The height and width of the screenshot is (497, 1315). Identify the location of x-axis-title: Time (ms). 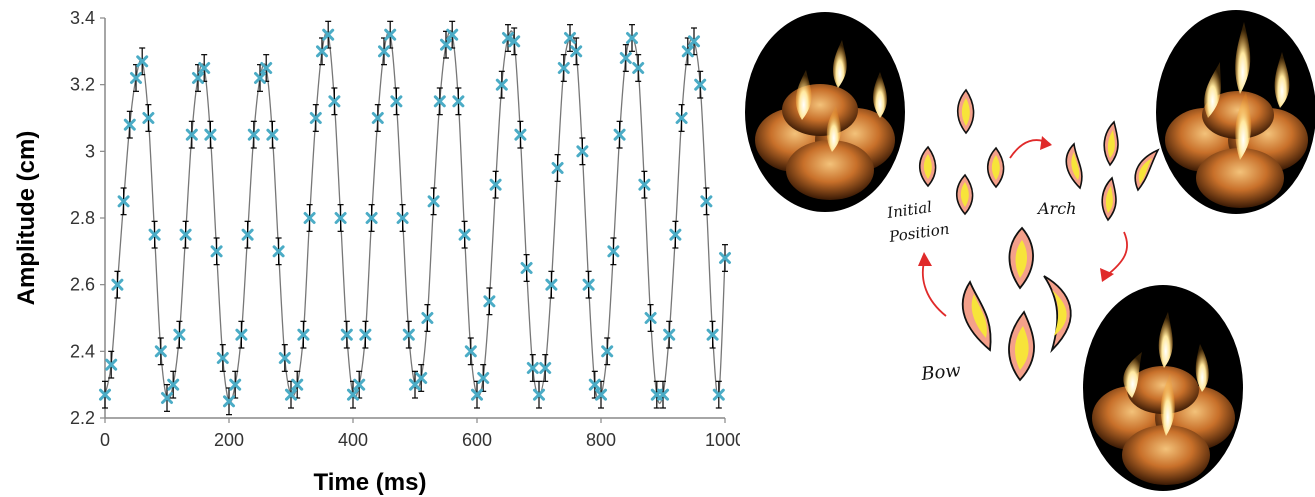
(370, 482).